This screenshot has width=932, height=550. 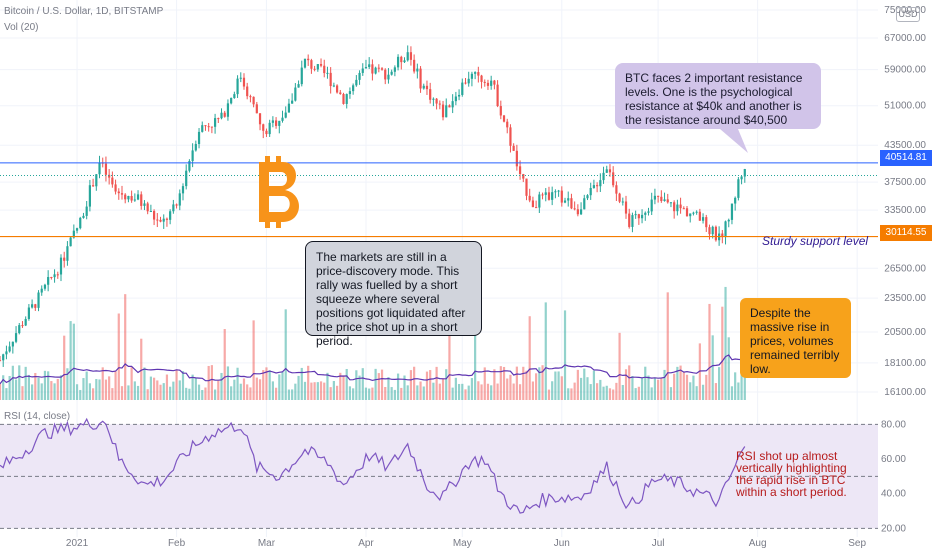 I want to click on price-tick-label: 75000.00, so click(x=905, y=10).